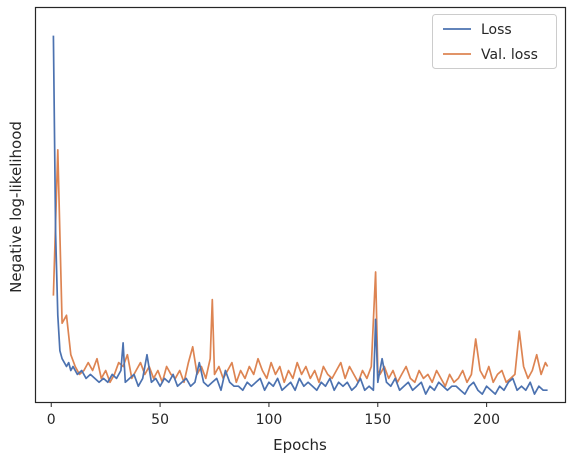 This screenshot has width=573, height=463. What do you see at coordinates (51, 420) in the screenshot?
I see `x-tick-label: 0` at bounding box center [51, 420].